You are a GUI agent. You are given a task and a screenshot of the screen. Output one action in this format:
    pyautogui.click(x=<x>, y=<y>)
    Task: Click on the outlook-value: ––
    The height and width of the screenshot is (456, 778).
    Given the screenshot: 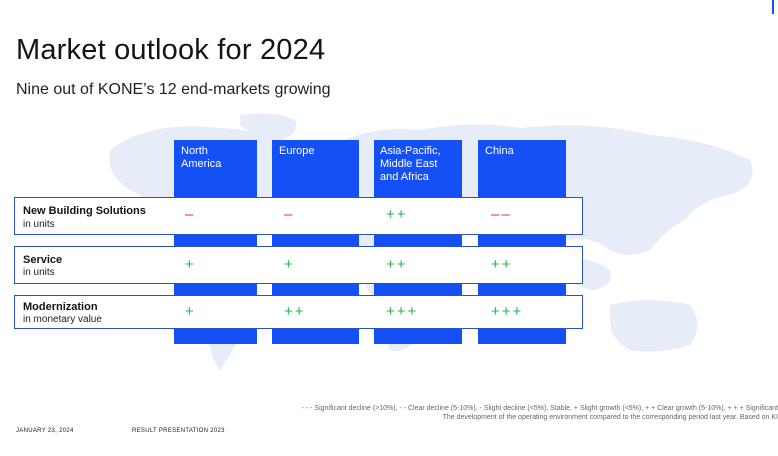 What is the action you would take?
    pyautogui.click(x=501, y=214)
    